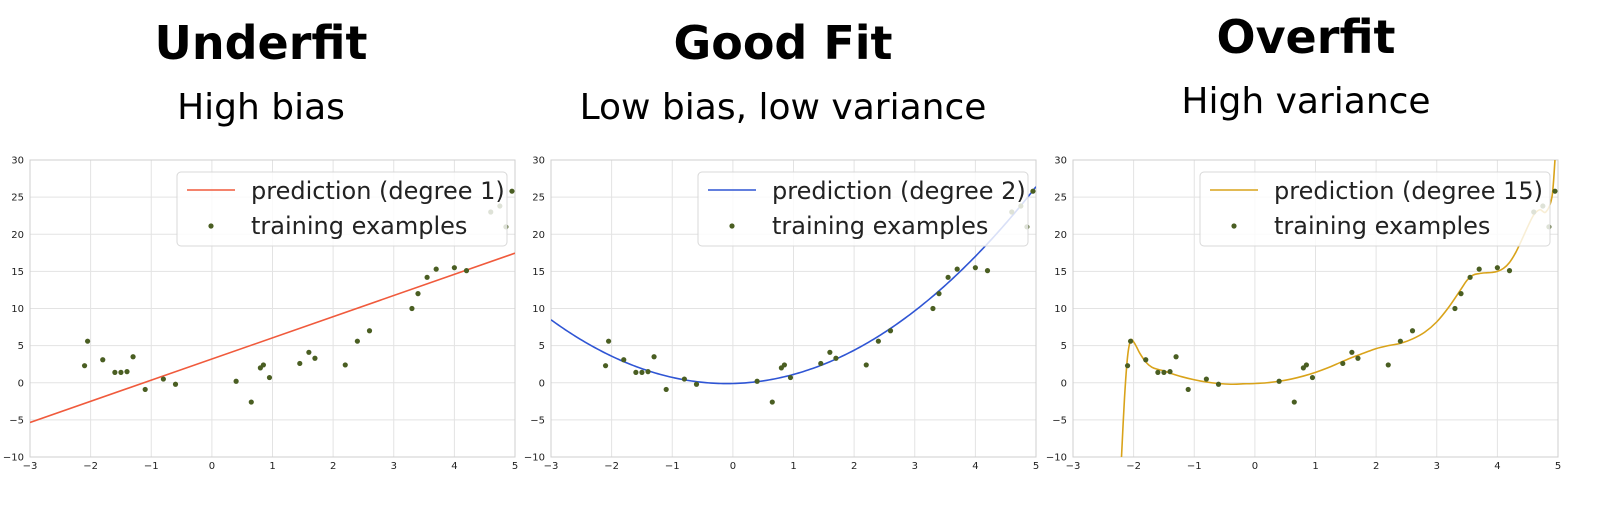 The height and width of the screenshot is (509, 1600). What do you see at coordinates (783, 107) in the screenshot?
I see `panel-subtitle: Low bias, low variance` at bounding box center [783, 107].